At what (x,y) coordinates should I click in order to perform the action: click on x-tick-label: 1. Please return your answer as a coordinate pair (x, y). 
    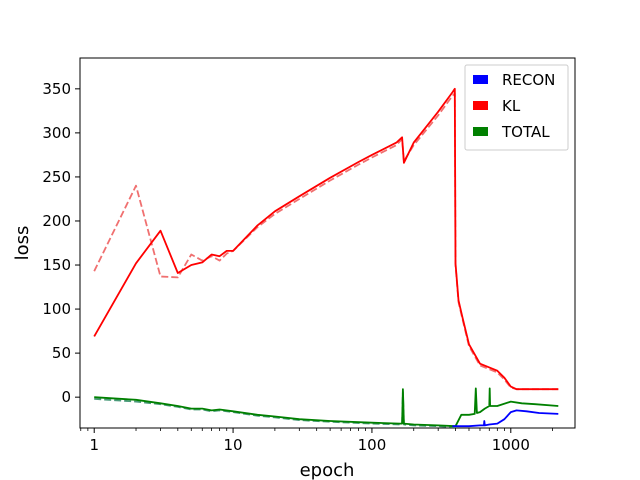
    Looking at the image, I should click on (94, 445).